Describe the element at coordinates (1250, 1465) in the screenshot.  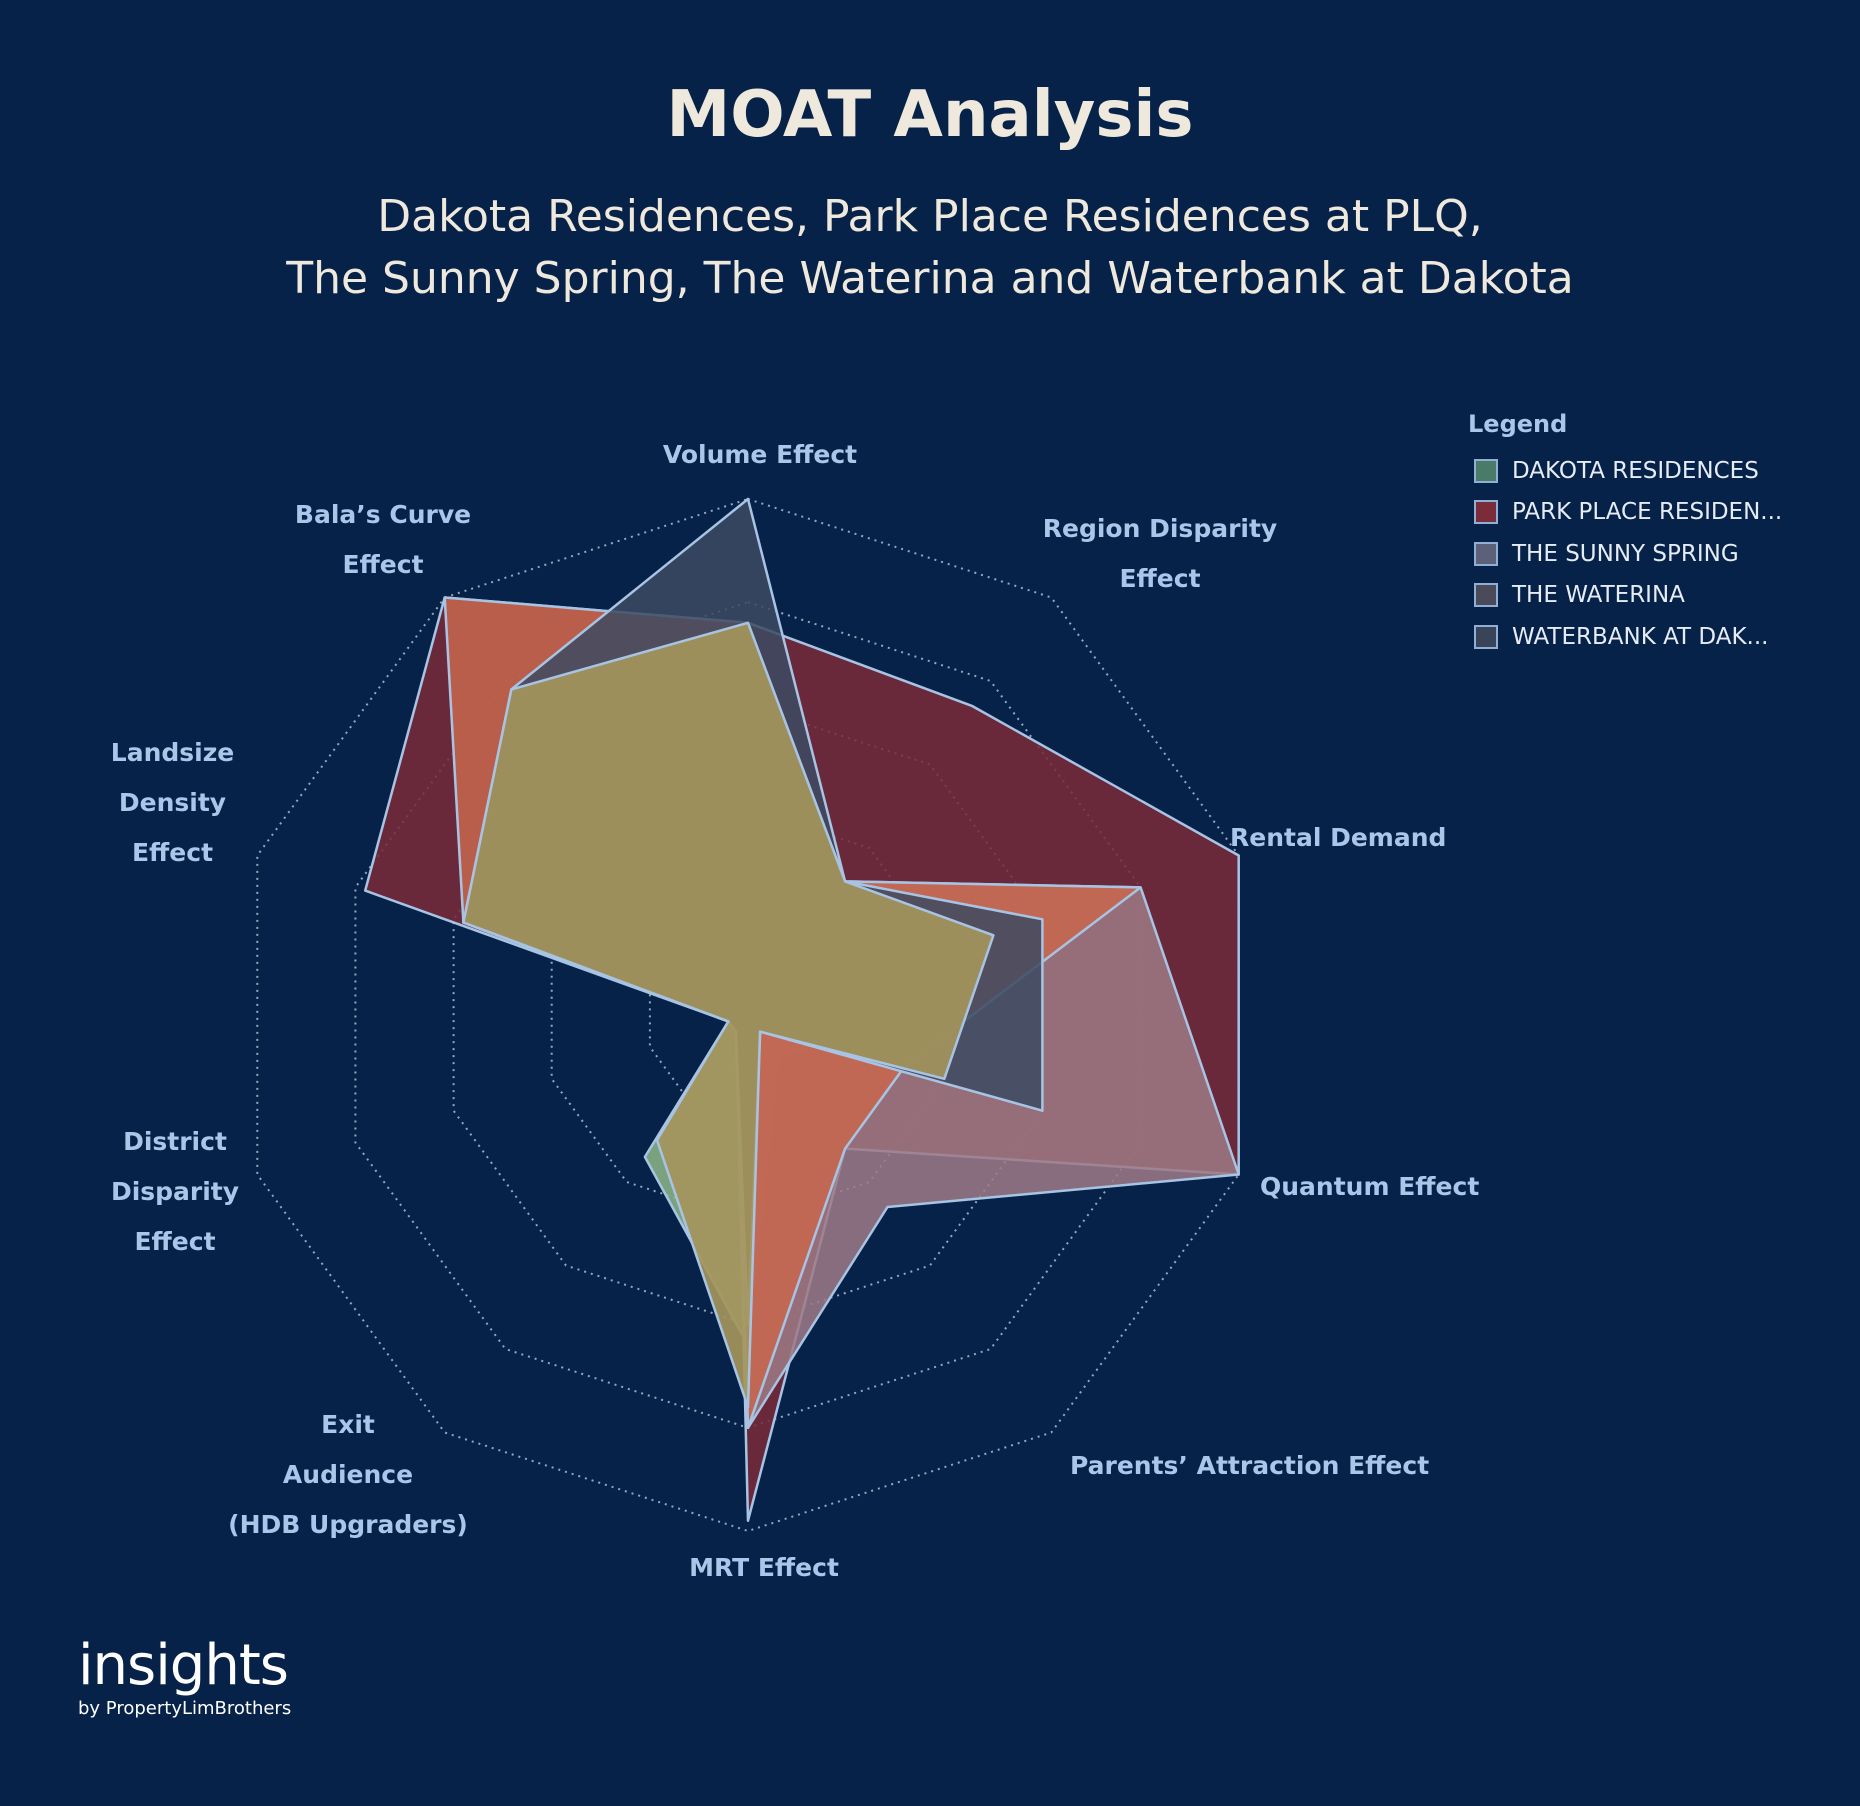
I see `axis-label-parents-line-1: Parents’ Attraction Effect` at that location.